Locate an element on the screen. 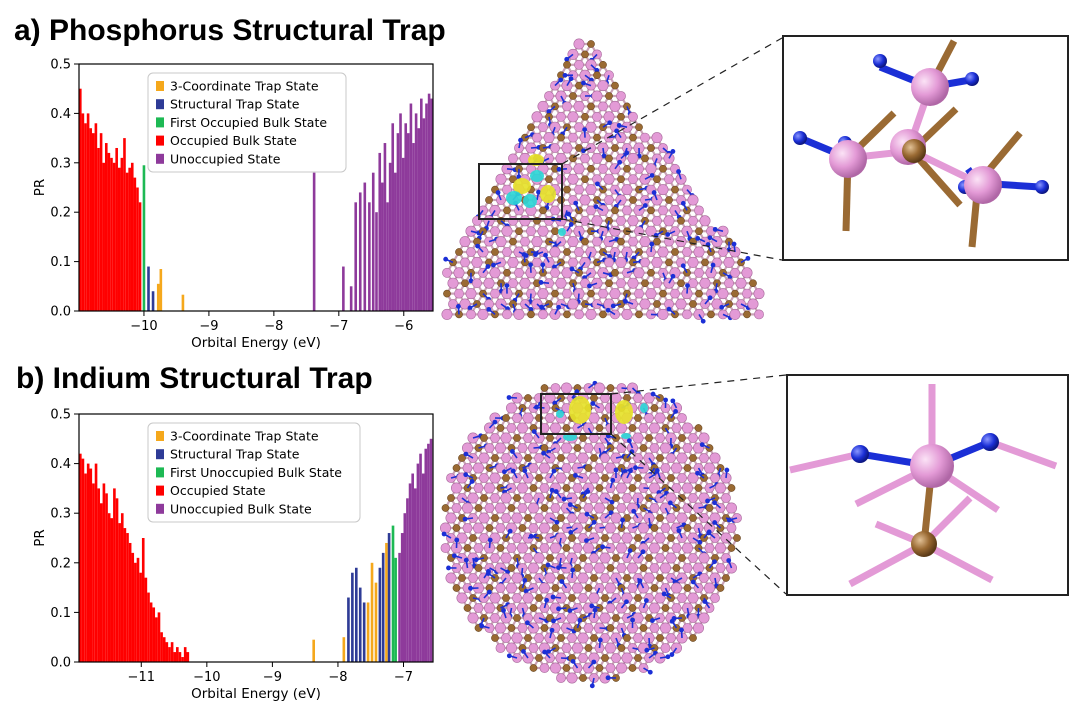 The image size is (1080, 718). legend-label: Structural Trap State is located at coordinates (235, 454).